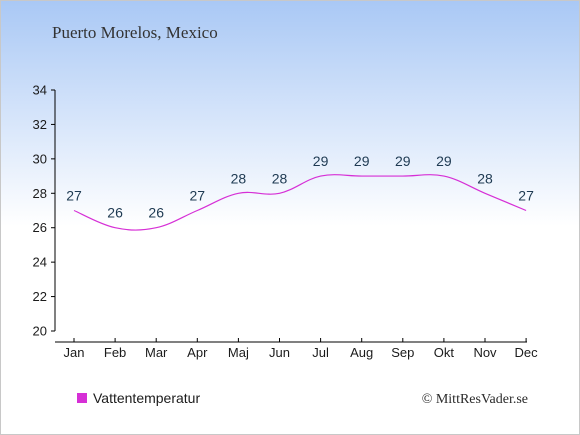 This screenshot has height=435, width=580. Describe the element at coordinates (40, 331) in the screenshot. I see `y-tick-label: 20` at that location.